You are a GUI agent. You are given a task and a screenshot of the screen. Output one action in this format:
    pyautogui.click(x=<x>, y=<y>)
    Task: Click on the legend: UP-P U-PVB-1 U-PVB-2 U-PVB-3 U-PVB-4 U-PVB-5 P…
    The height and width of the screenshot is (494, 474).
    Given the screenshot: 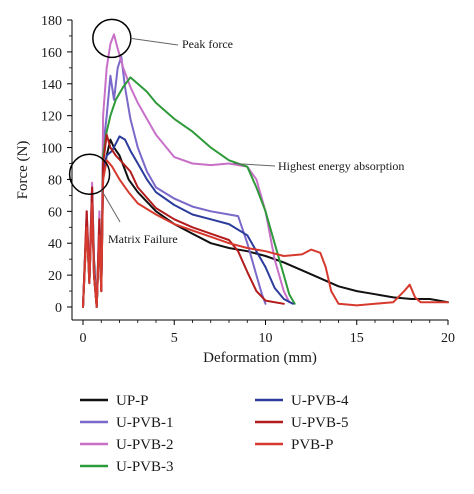 What is the action you would take?
    pyautogui.click(x=214, y=434)
    